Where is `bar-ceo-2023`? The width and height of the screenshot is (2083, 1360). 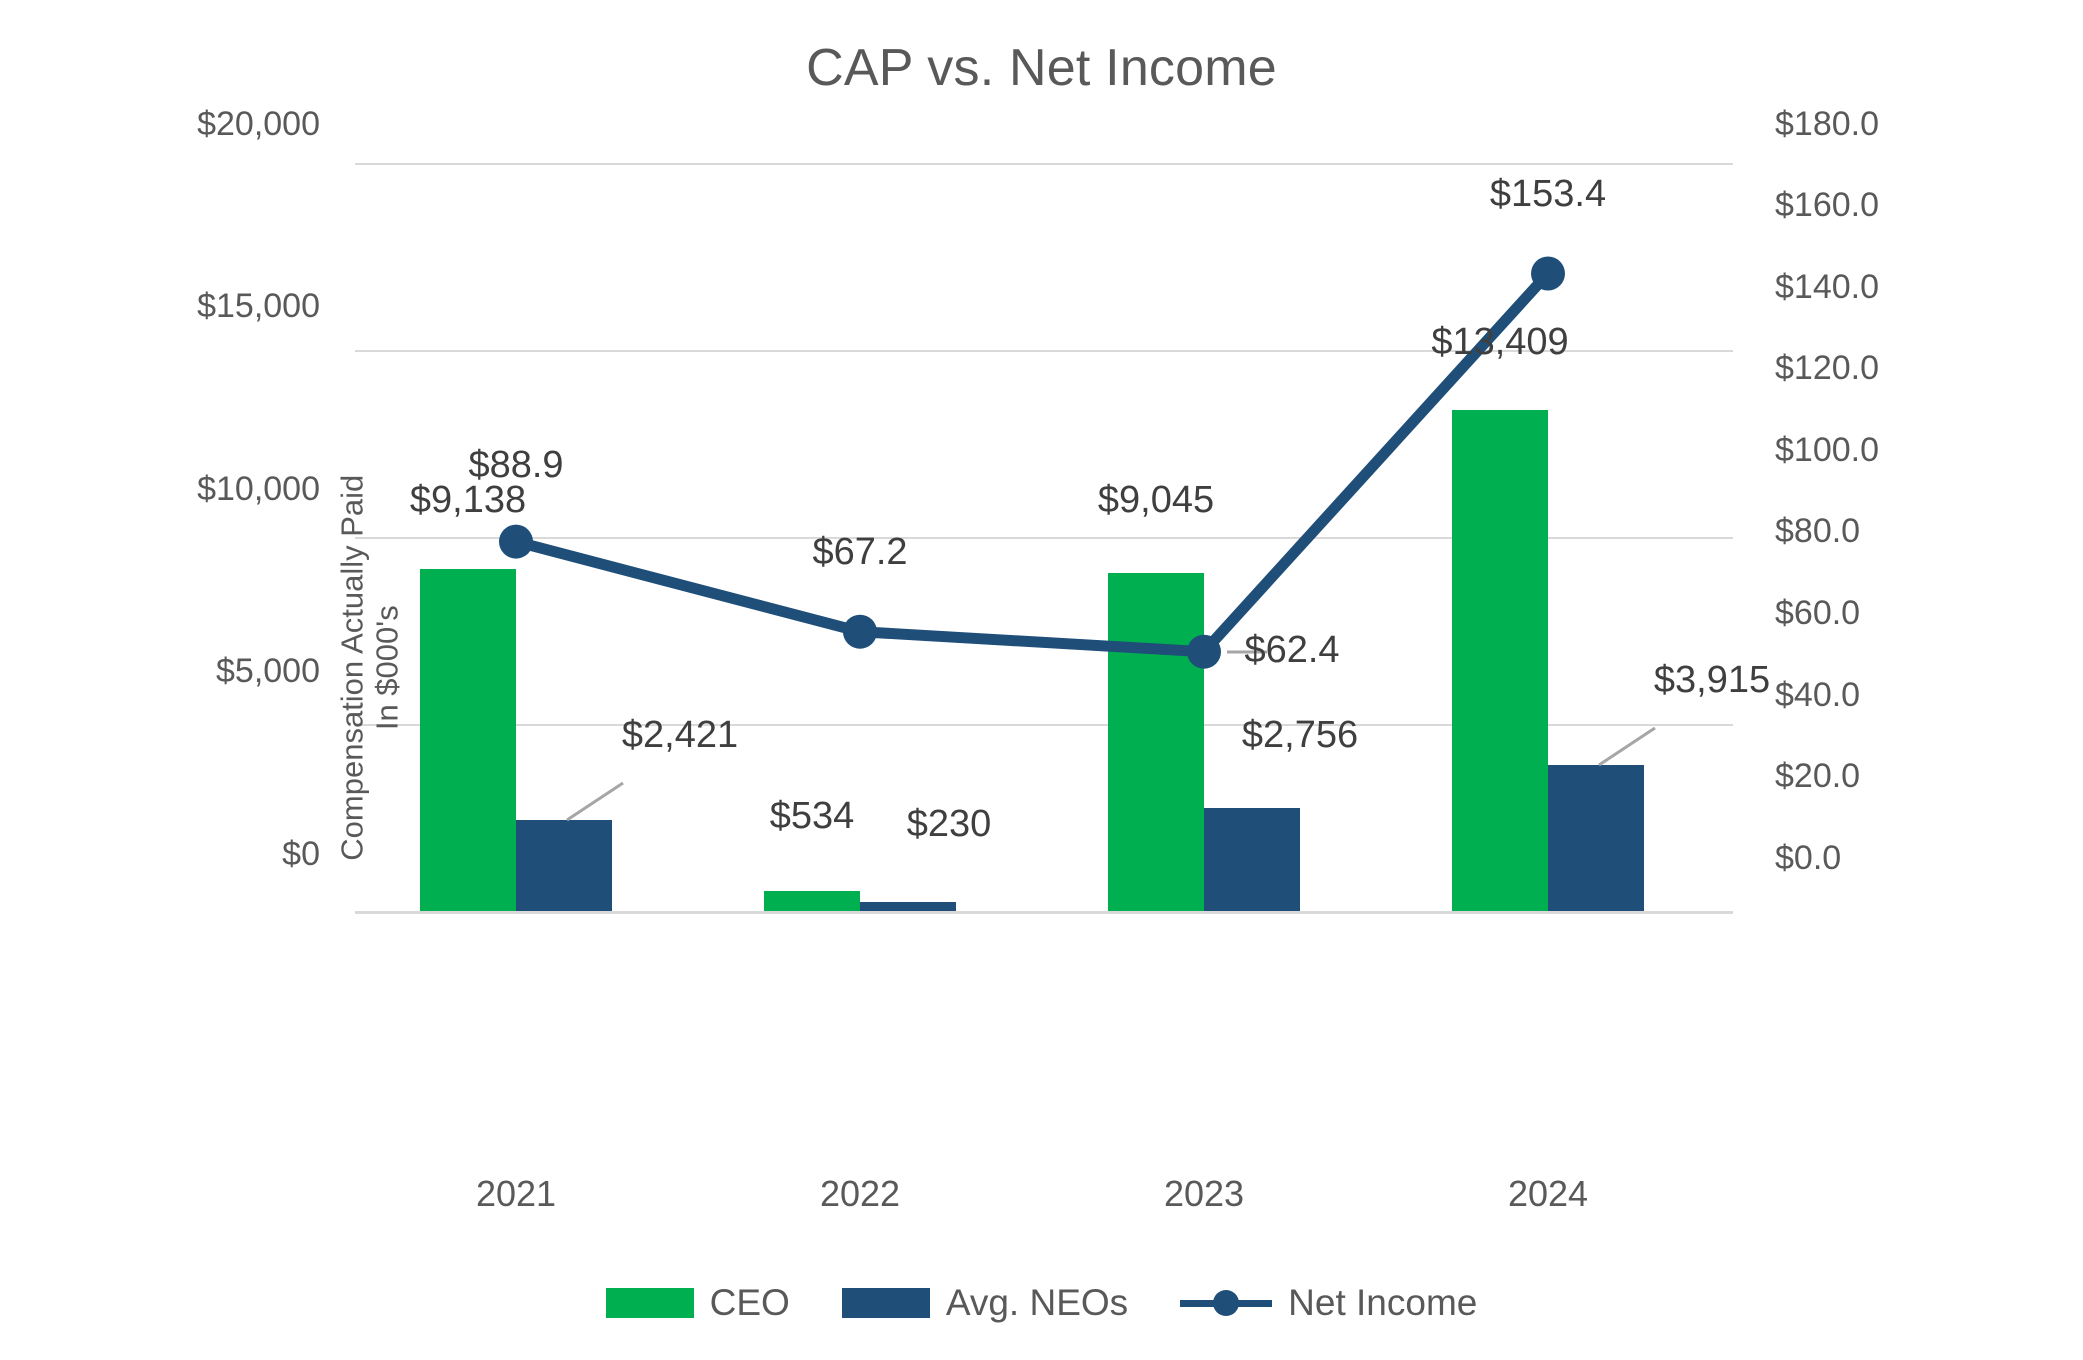 bar-ceo-2023 is located at coordinates (1156, 742).